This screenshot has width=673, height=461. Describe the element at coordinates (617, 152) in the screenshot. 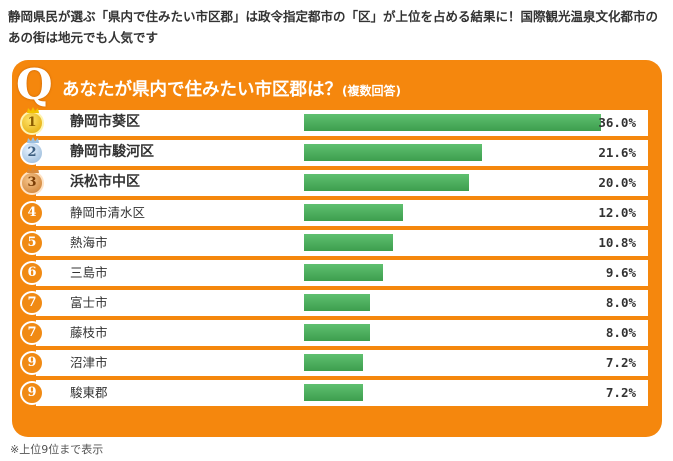

I see `value-label: 21.6%` at that location.